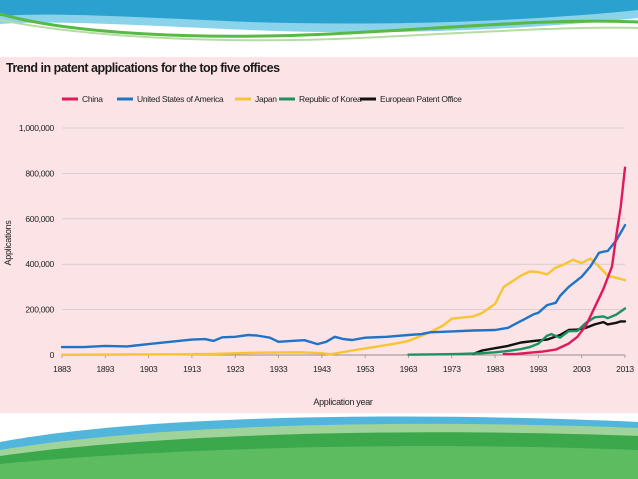 Image resolution: width=638 pixels, height=479 pixels. I want to click on series-line-republic-of-korea, so click(517, 331).